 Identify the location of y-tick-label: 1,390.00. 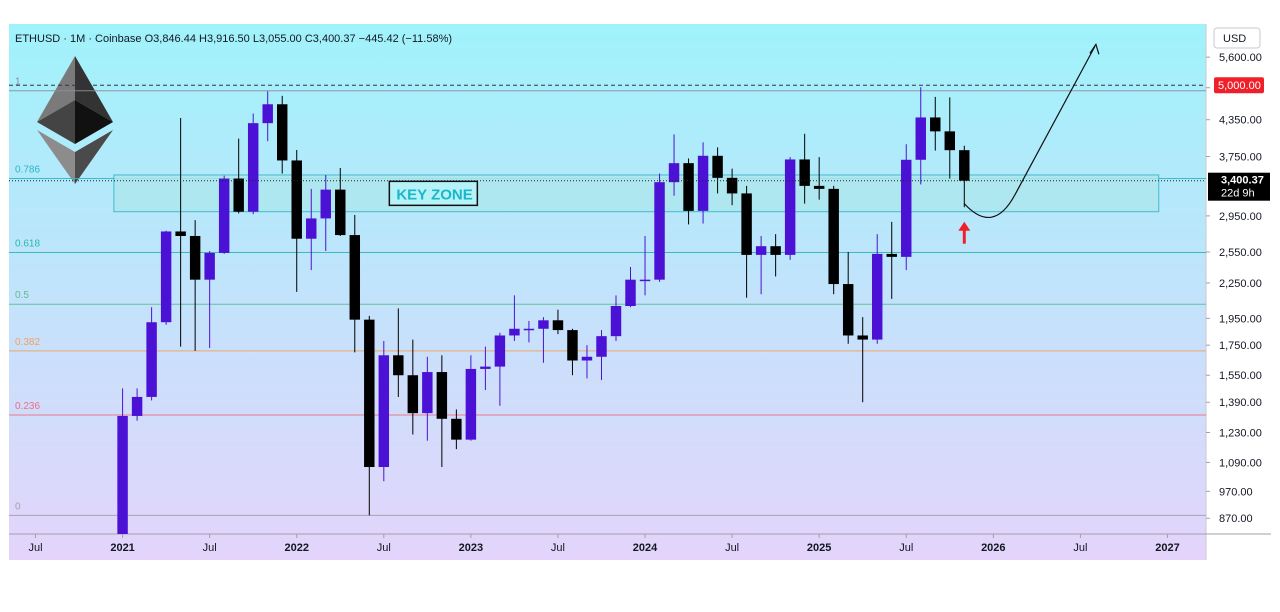
(1240, 403).